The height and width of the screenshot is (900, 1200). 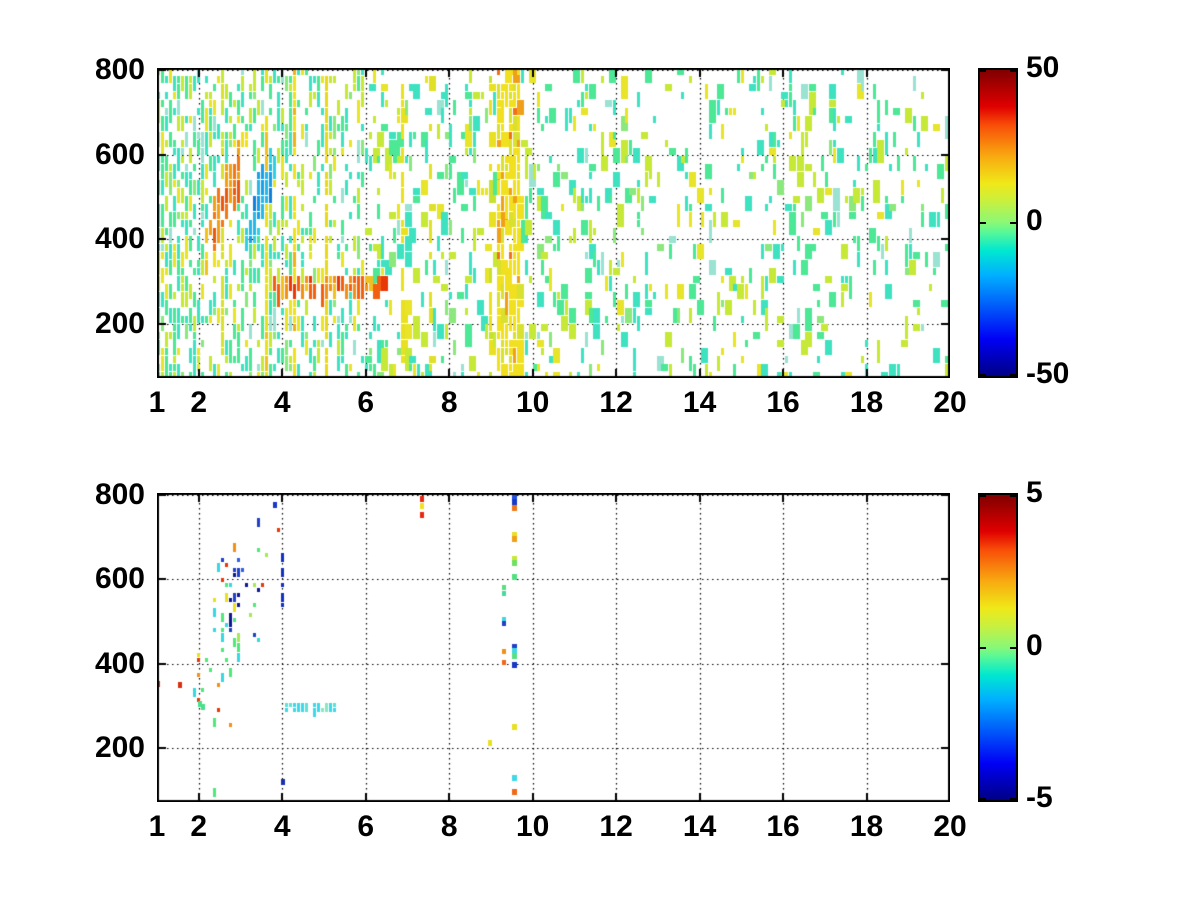 What do you see at coordinates (998, 223) in the screenshot?
I see `top-colorbar` at bounding box center [998, 223].